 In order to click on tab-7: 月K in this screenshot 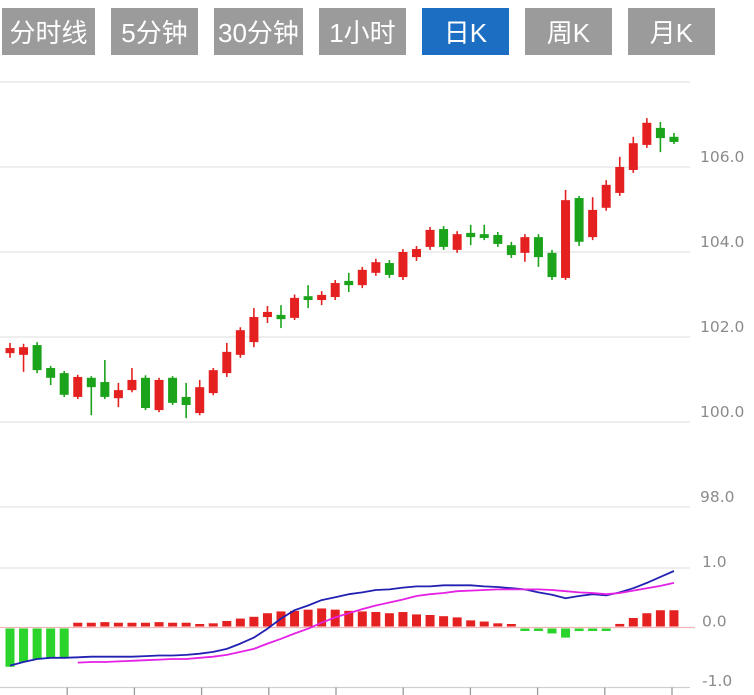, I will do `click(671, 31)`.